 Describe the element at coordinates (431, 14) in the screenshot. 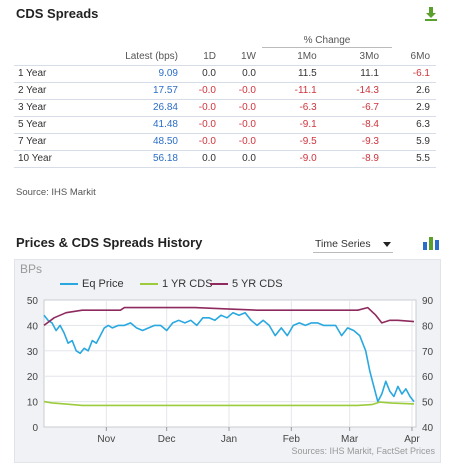

I see `download-icon` at that location.